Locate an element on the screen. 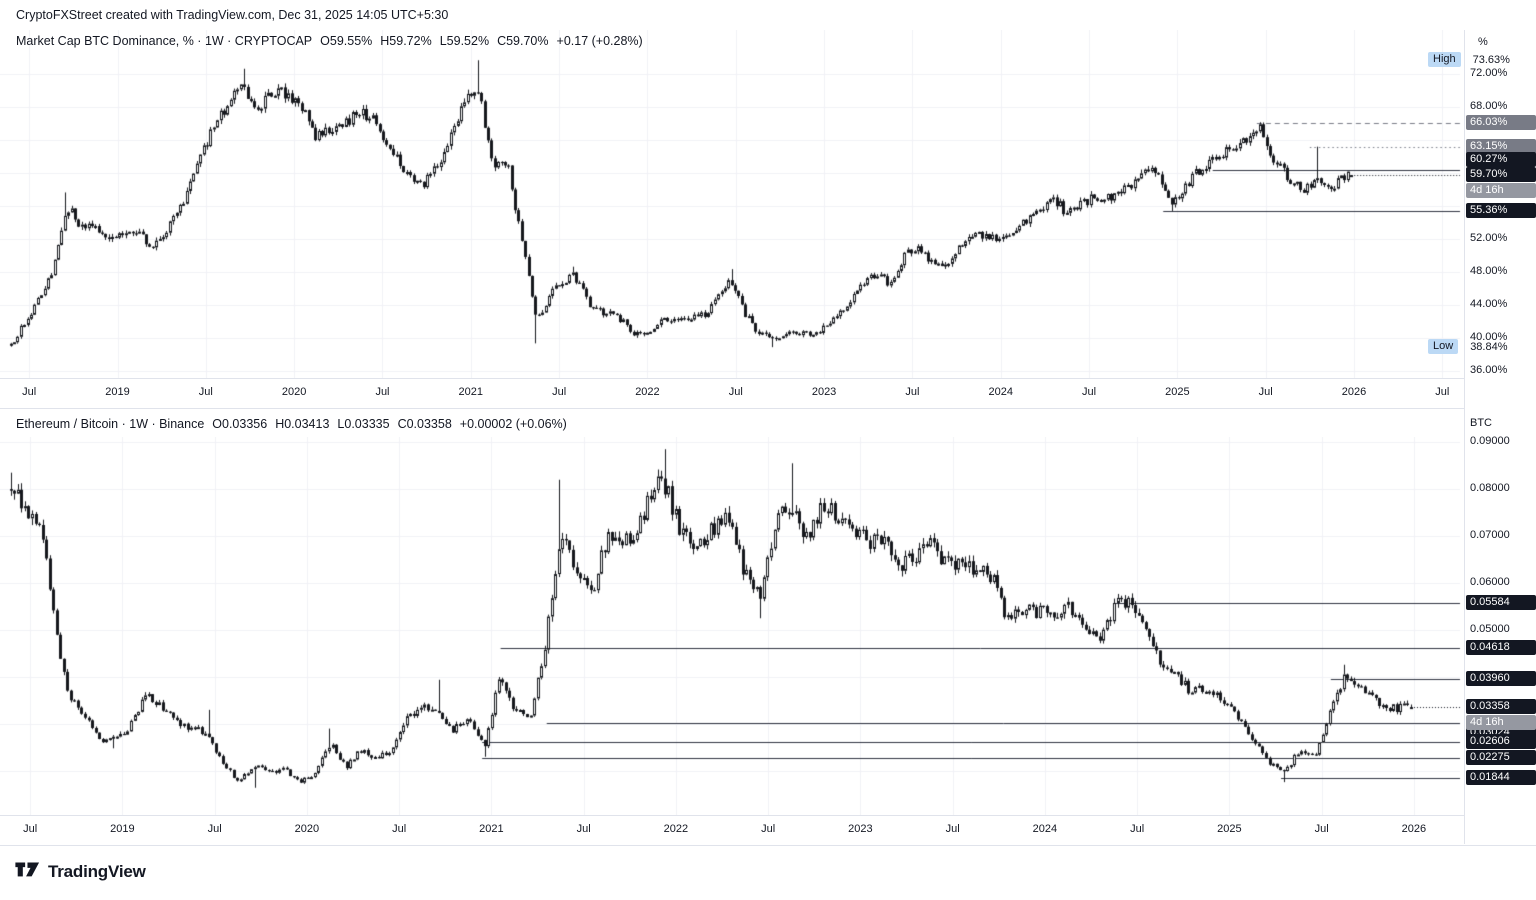 The width and height of the screenshot is (1536, 900). tradingview-branding: TradingView is located at coordinates (80, 871).